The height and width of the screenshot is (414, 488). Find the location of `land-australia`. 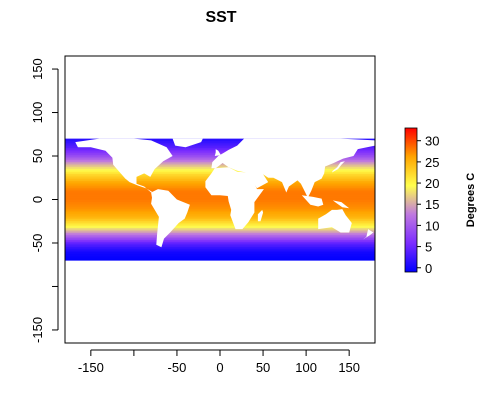

land-australia is located at coordinates (335, 221).